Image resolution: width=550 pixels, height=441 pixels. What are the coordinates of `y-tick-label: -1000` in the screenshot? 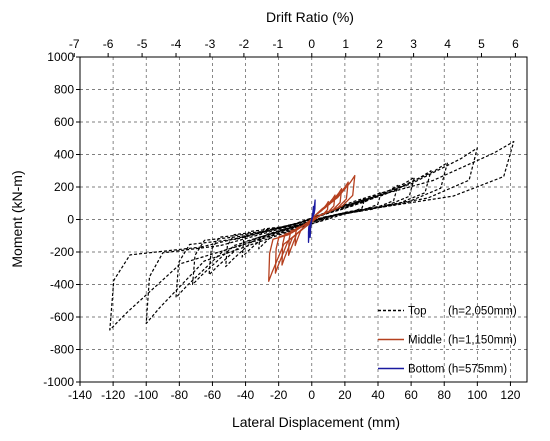 It's located at (58, 382).